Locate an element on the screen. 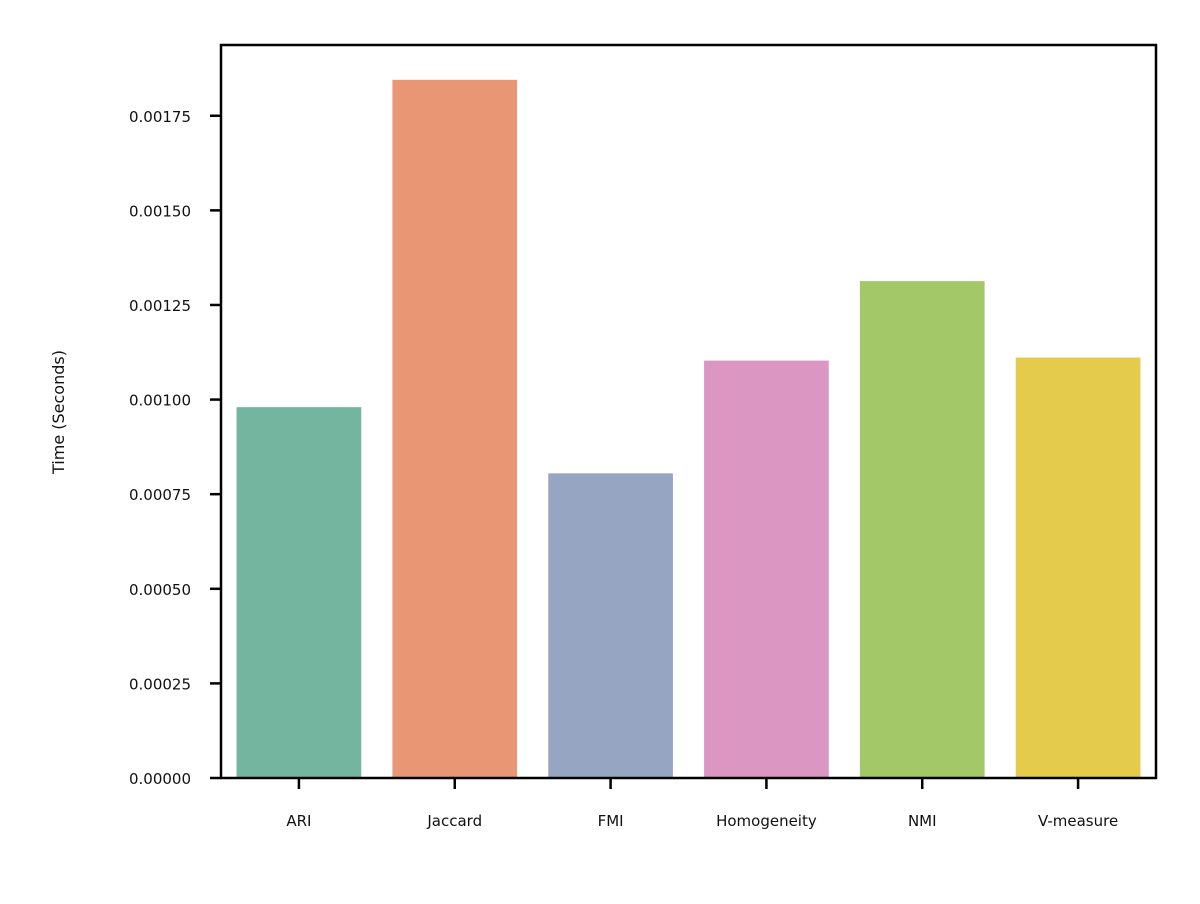  x-tick-label: Homogeneity is located at coordinates (766, 821).